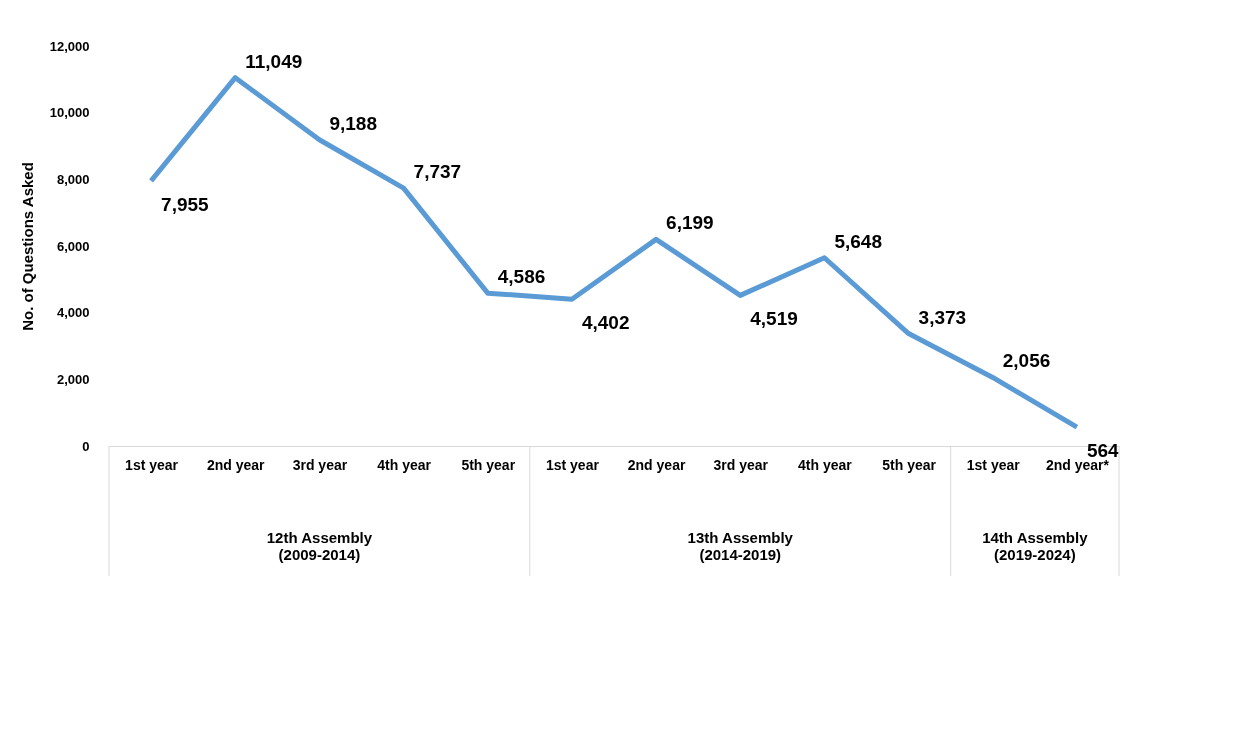 This screenshot has width=1255, height=734. I want to click on data-label: 6,199, so click(690, 223).